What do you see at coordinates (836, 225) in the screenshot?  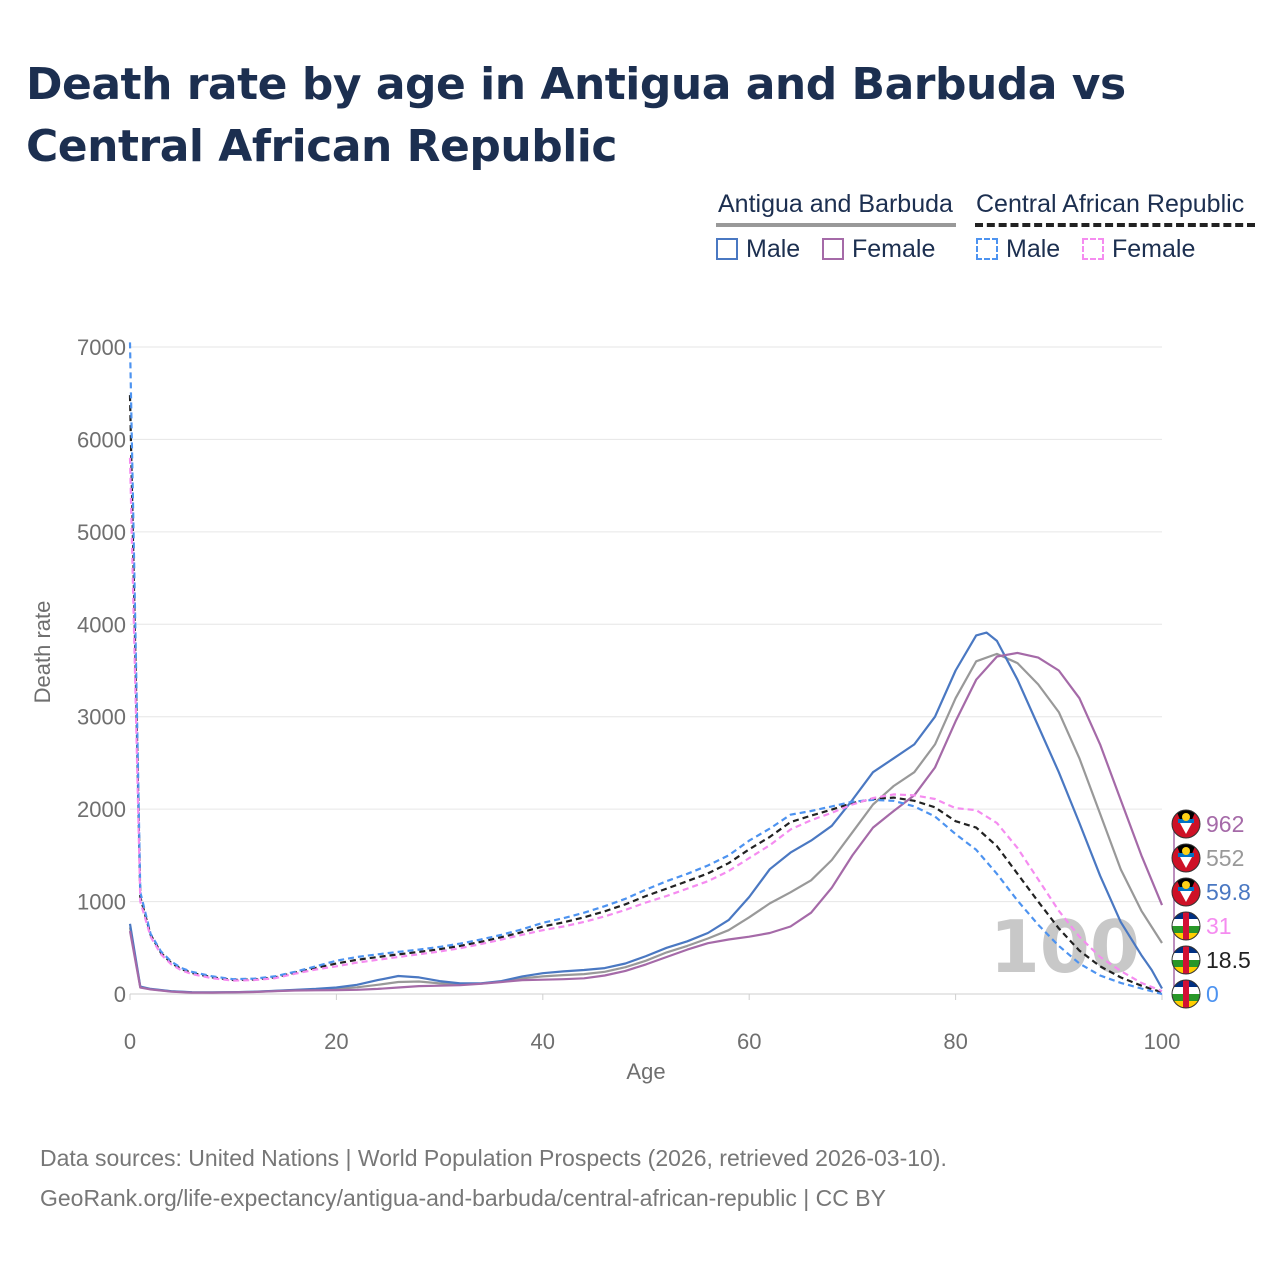 I see `legend-rule-solid` at bounding box center [836, 225].